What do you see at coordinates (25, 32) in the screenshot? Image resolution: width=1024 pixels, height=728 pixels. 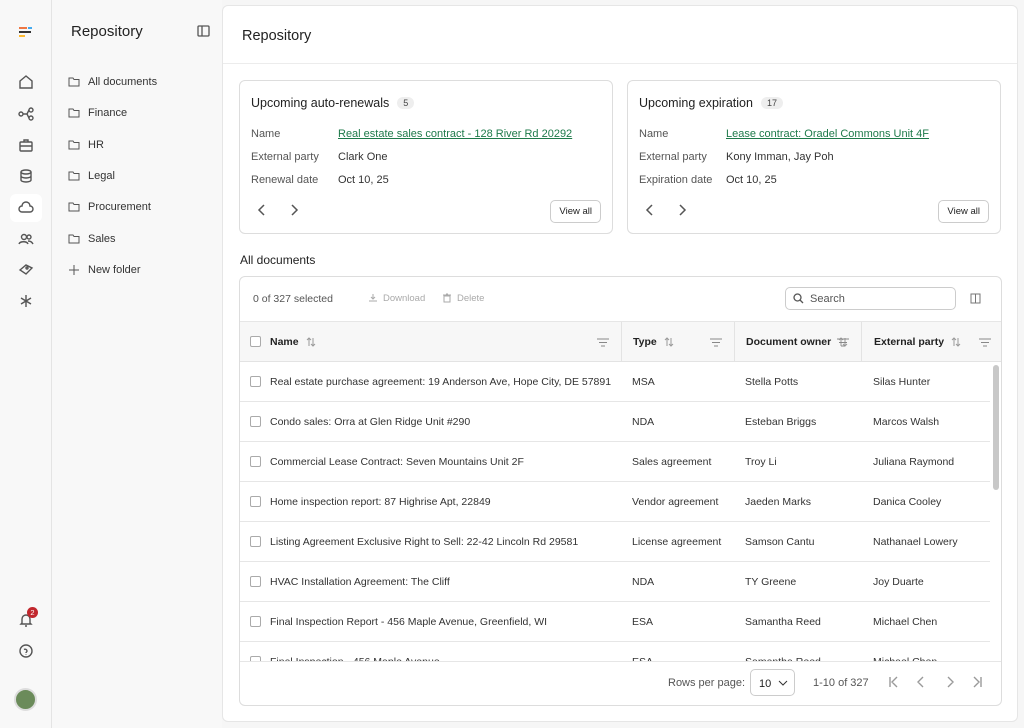 I see `logo` at bounding box center [25, 32].